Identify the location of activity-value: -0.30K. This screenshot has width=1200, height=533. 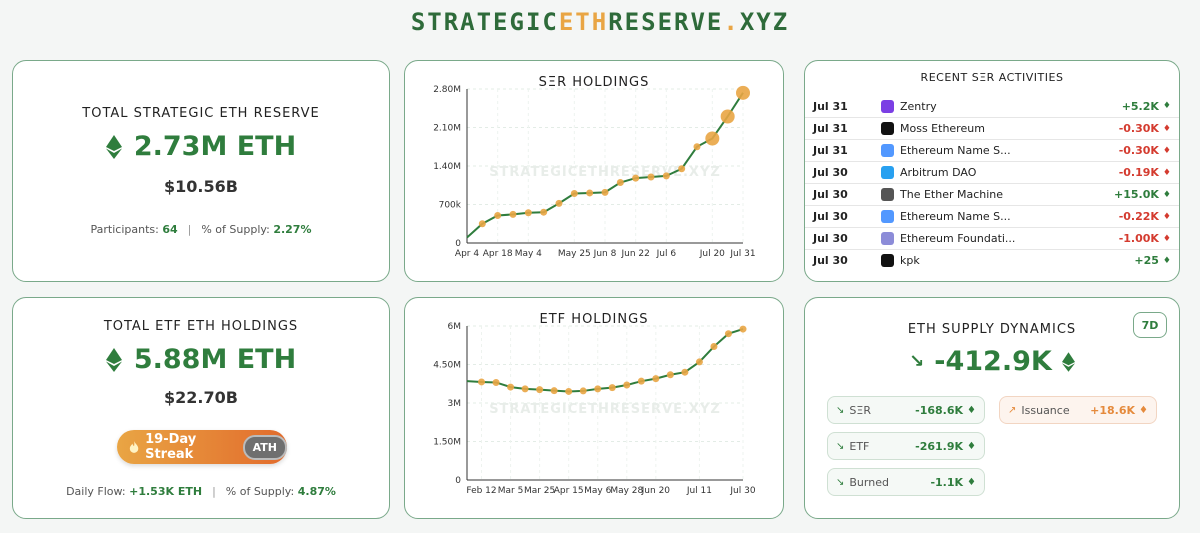
(1138, 128).